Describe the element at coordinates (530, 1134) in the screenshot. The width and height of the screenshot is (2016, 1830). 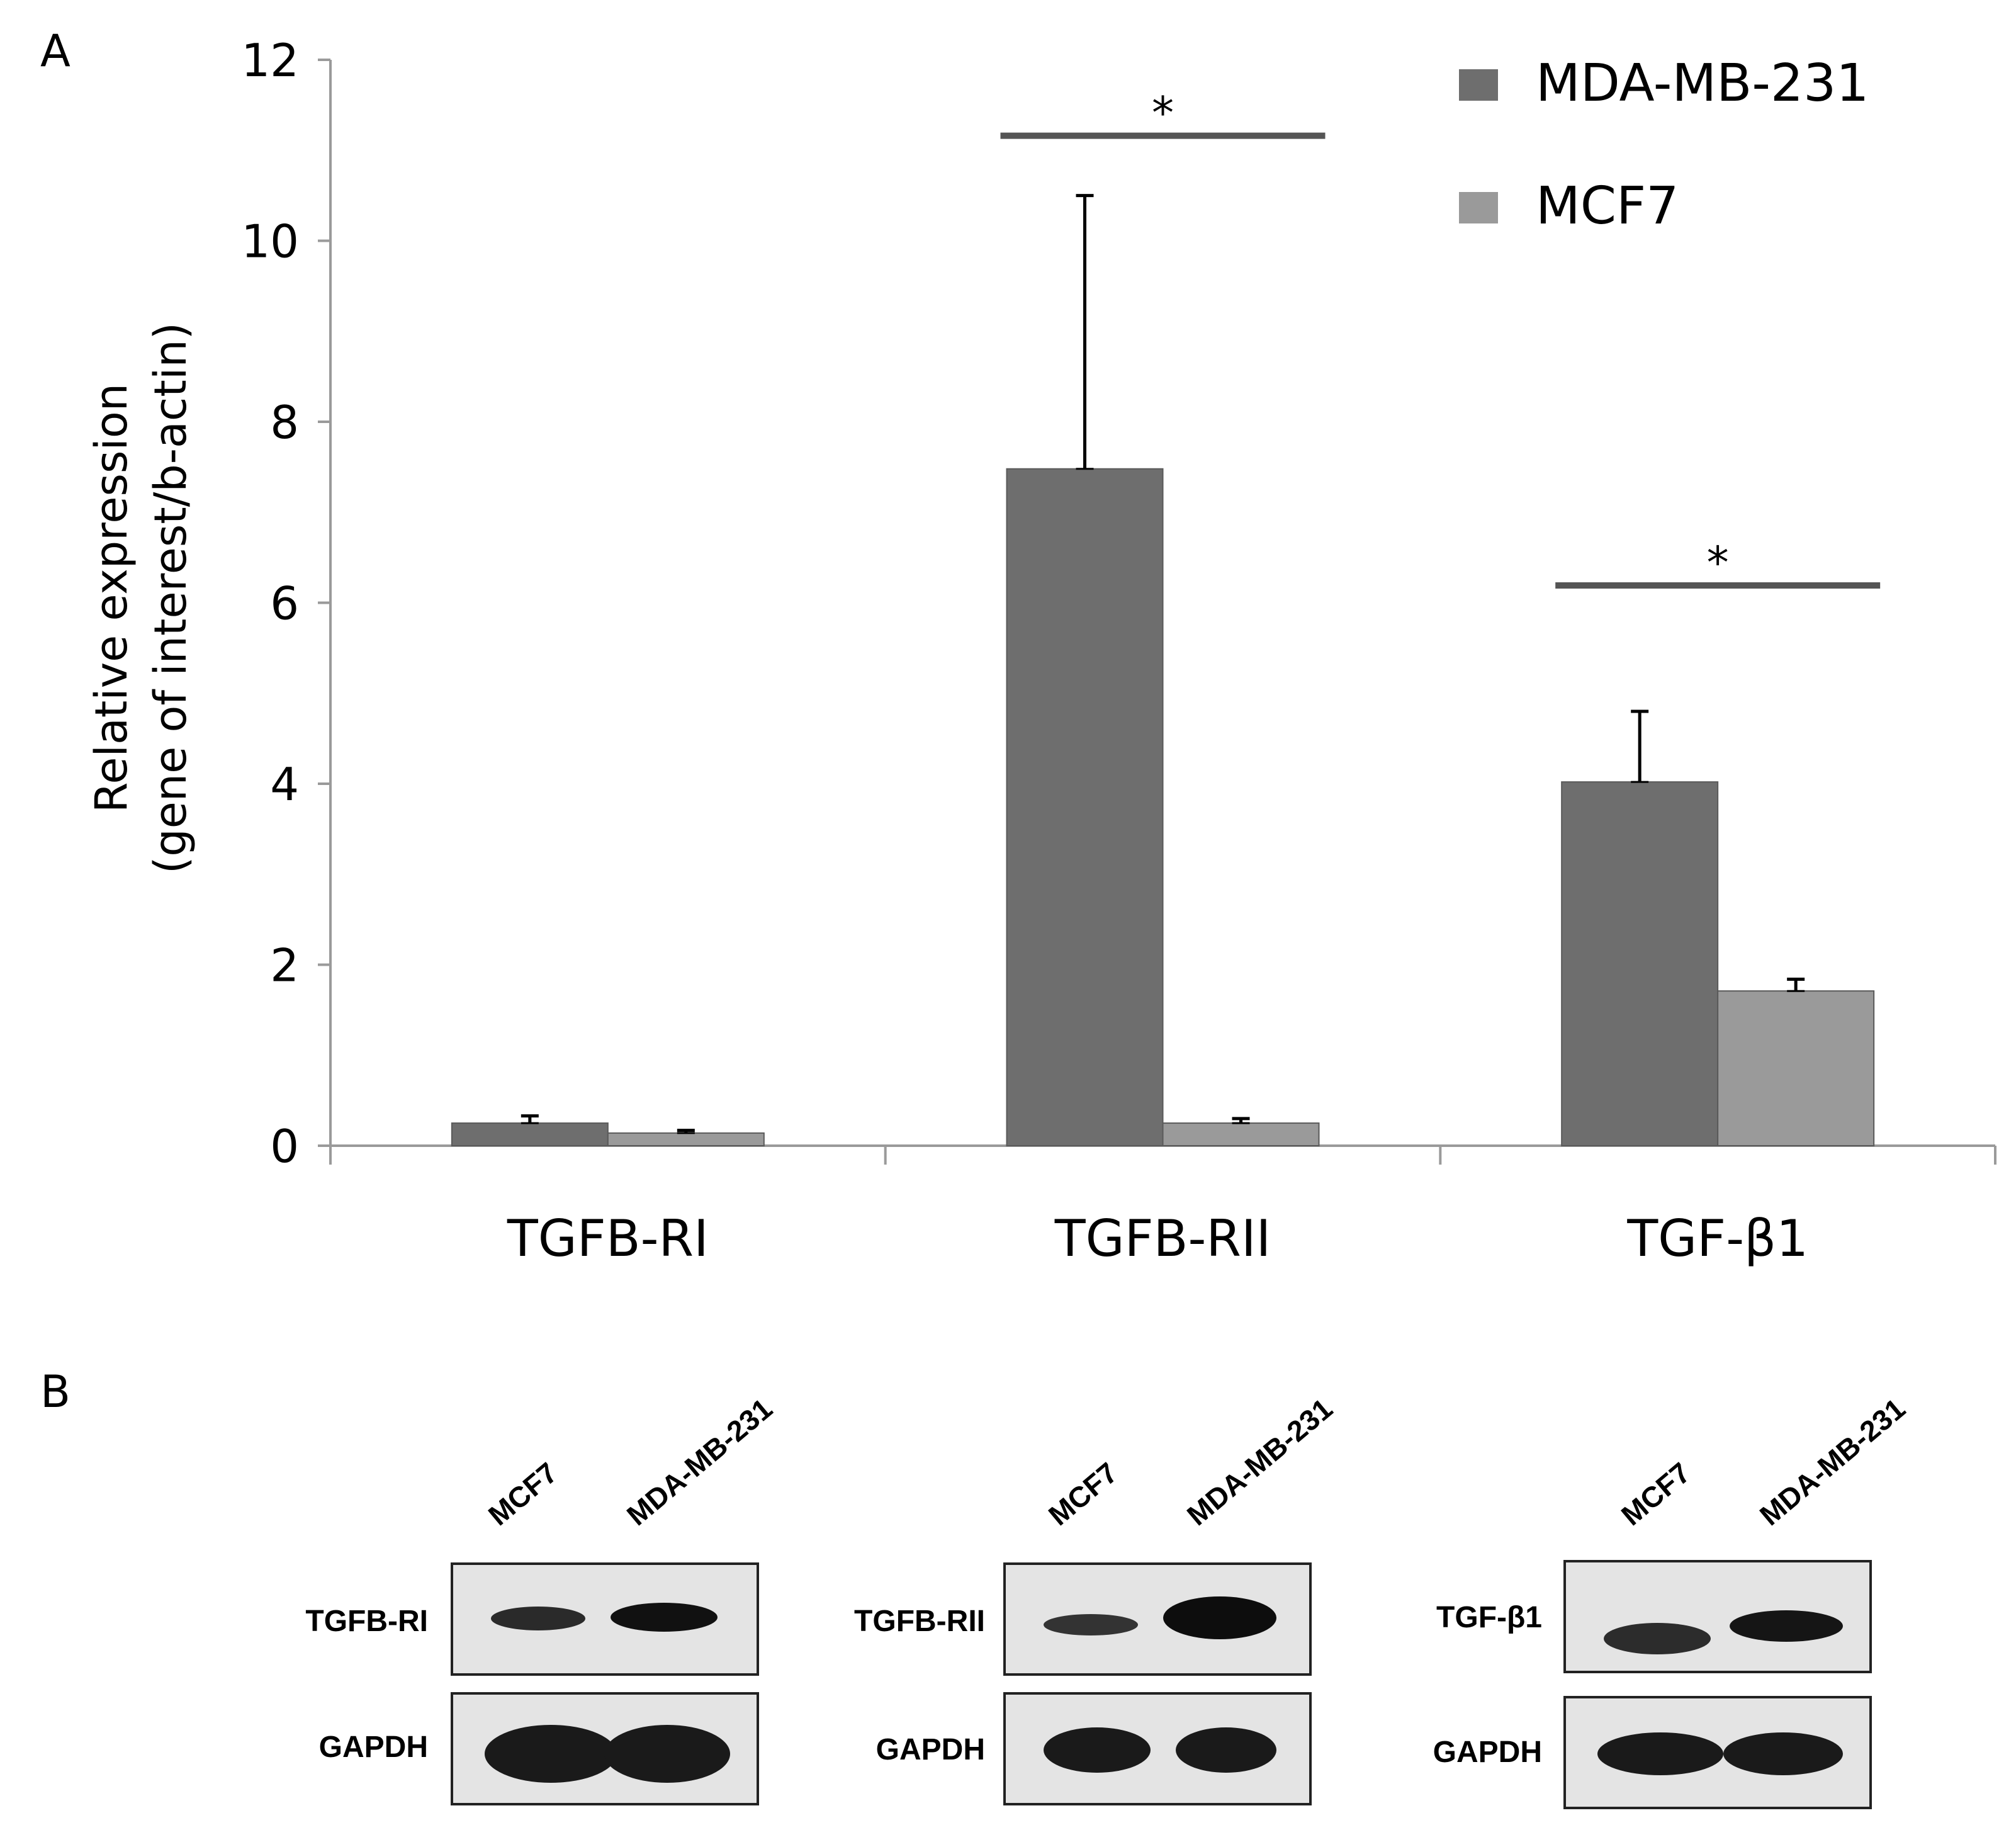
I see `bar-mda-mb-231-tgfb-ri` at that location.